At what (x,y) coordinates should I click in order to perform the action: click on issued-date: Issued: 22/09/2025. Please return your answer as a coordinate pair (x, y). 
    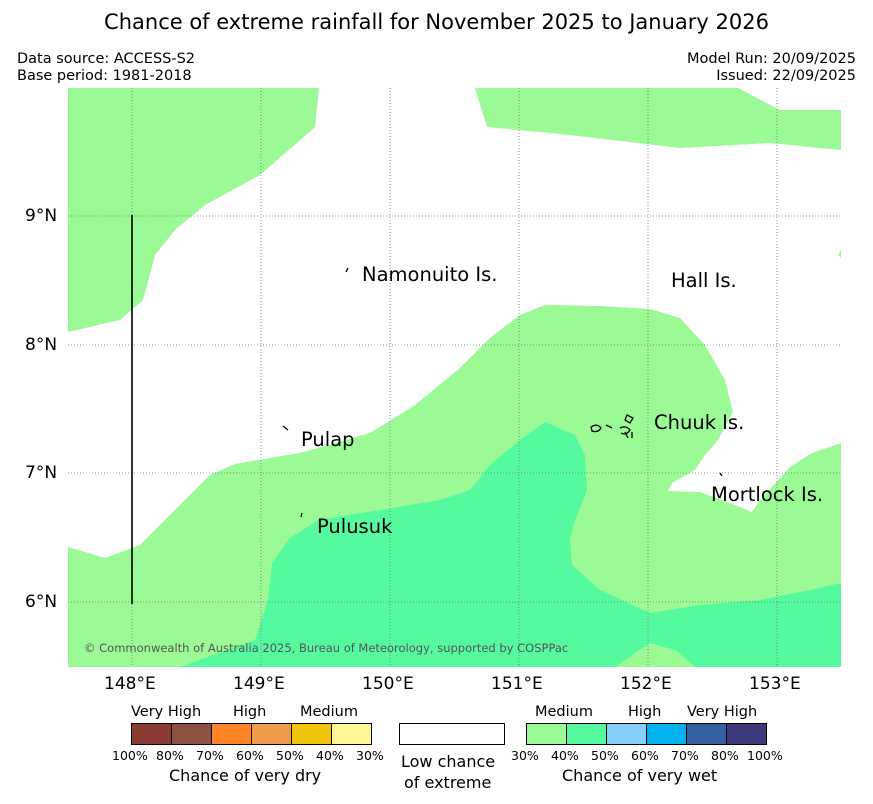
    Looking at the image, I should click on (786, 76).